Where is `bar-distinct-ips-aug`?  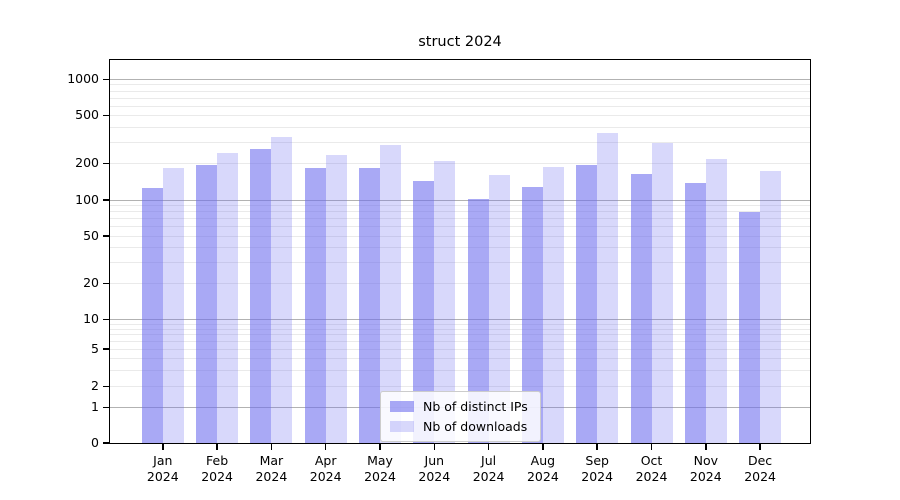 bar-distinct-ips-aug is located at coordinates (532, 315).